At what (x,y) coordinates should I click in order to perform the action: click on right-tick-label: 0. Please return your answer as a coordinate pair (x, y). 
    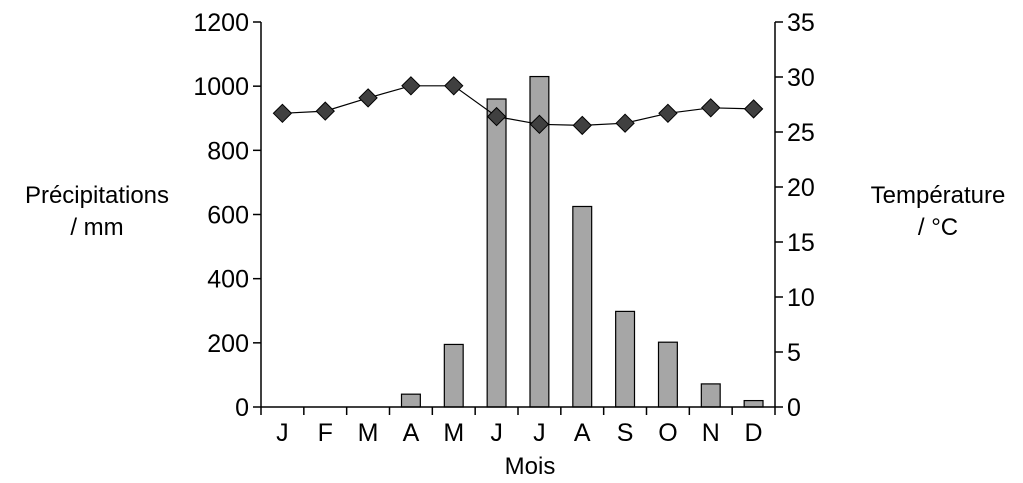
    Looking at the image, I should click on (794, 408).